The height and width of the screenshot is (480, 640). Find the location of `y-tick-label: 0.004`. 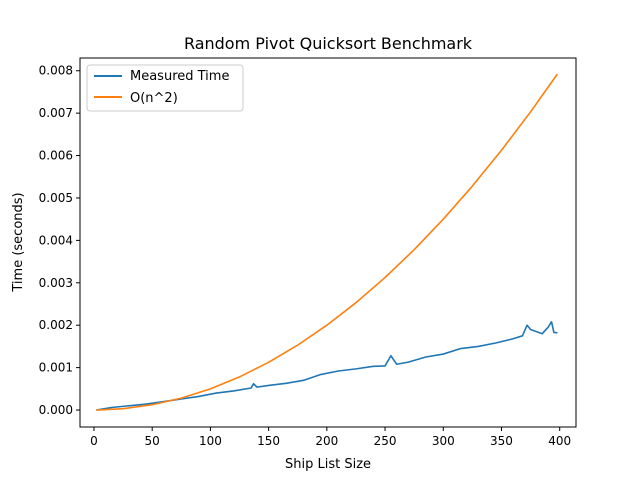

y-tick-label: 0.004 is located at coordinates (56, 240).